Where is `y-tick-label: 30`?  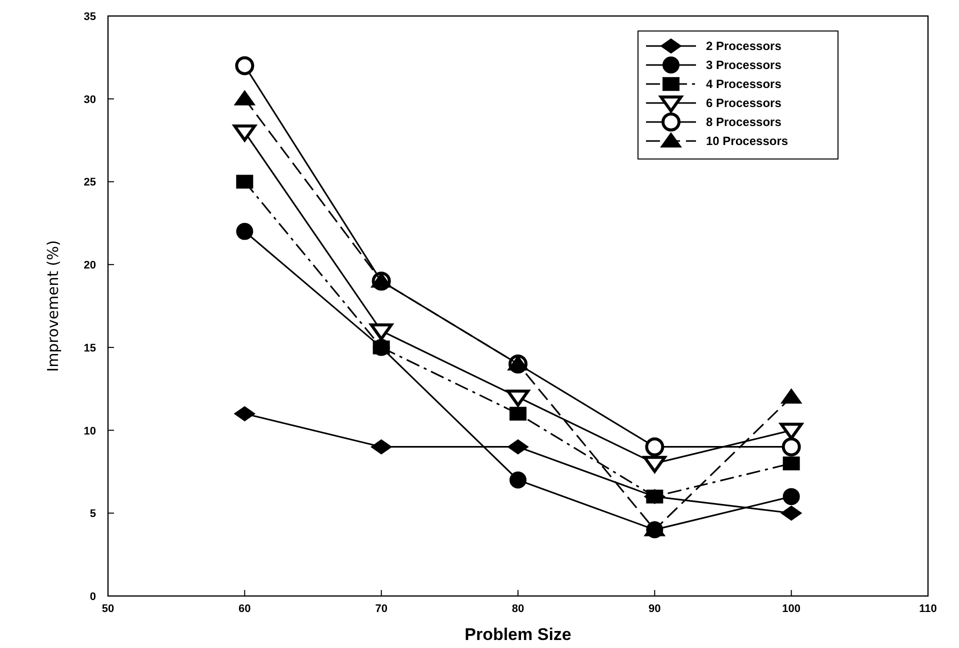 y-tick-label: 30 is located at coordinates (90, 100).